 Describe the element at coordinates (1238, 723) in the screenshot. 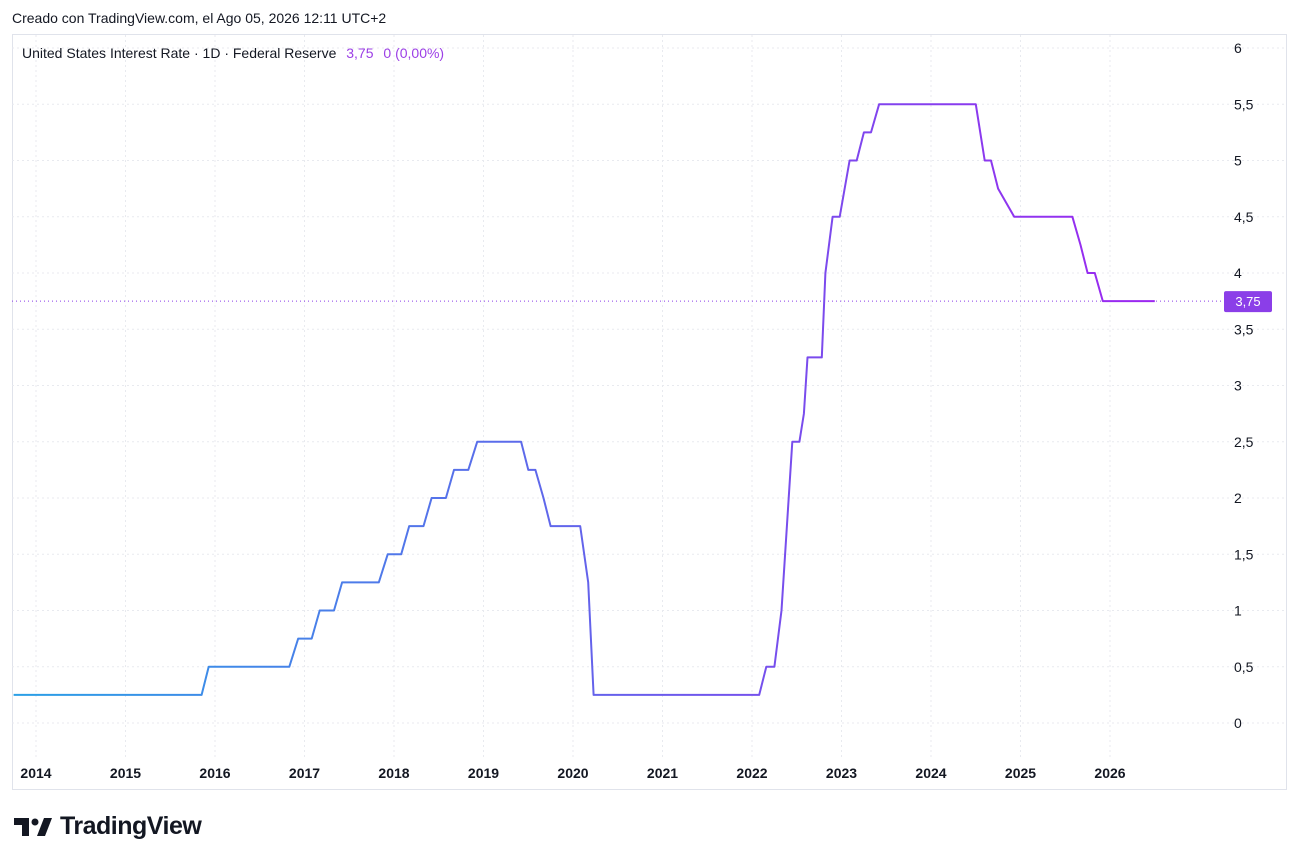

I see `y-tick-label: 0` at that location.